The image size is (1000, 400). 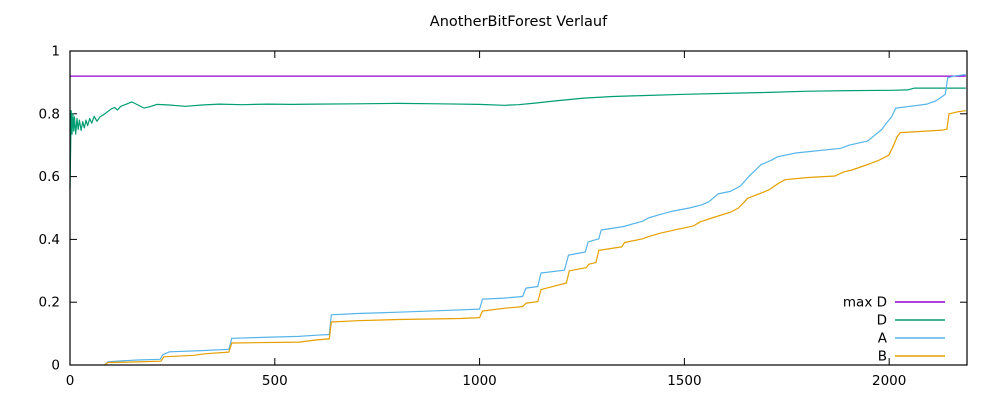 What do you see at coordinates (70, 381) in the screenshot?
I see `x-tick-label: 0` at bounding box center [70, 381].